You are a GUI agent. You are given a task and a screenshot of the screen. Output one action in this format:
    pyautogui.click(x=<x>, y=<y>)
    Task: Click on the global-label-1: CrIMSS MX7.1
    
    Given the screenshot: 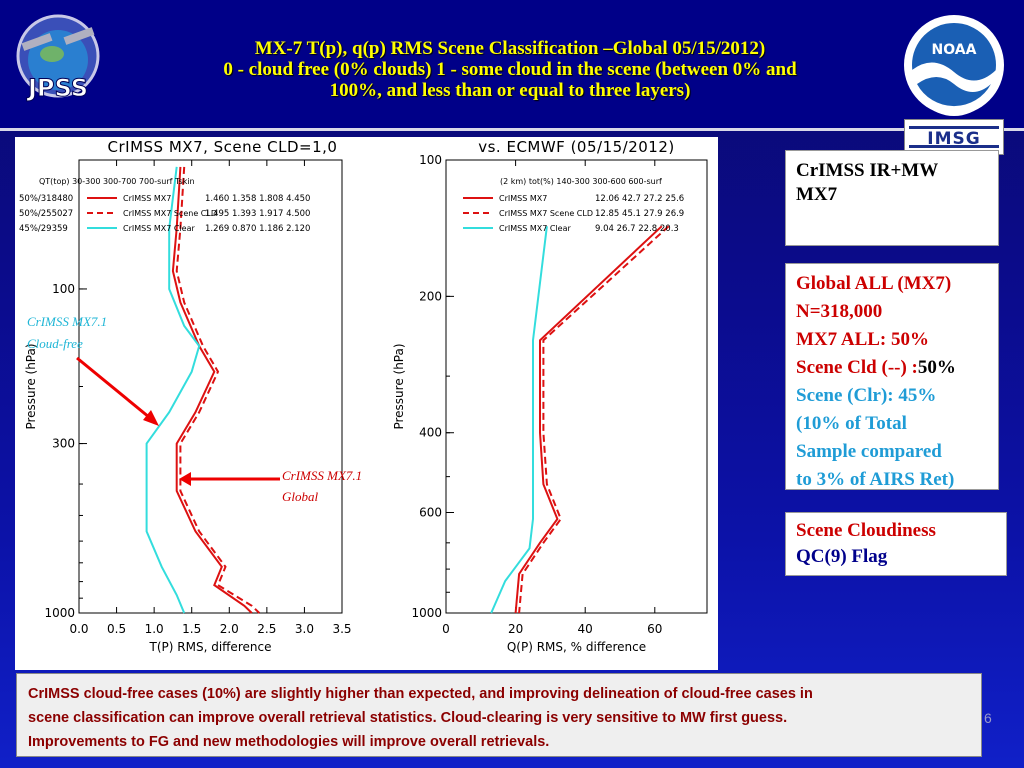 What is the action you would take?
    pyautogui.click(x=322, y=475)
    